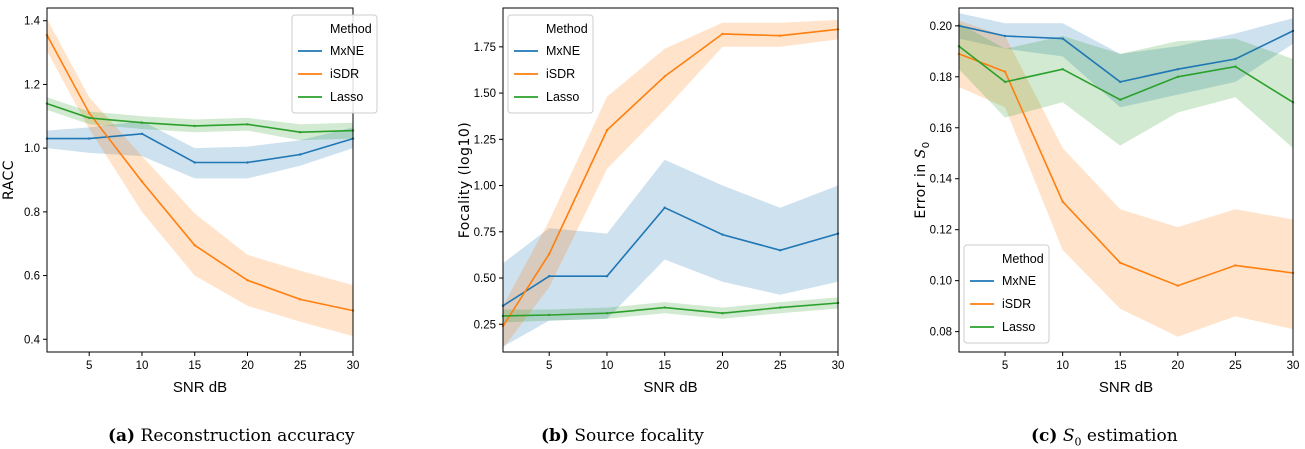  Describe the element at coordinates (32, 340) in the screenshot. I see `y-tick-label: 0.4` at that location.